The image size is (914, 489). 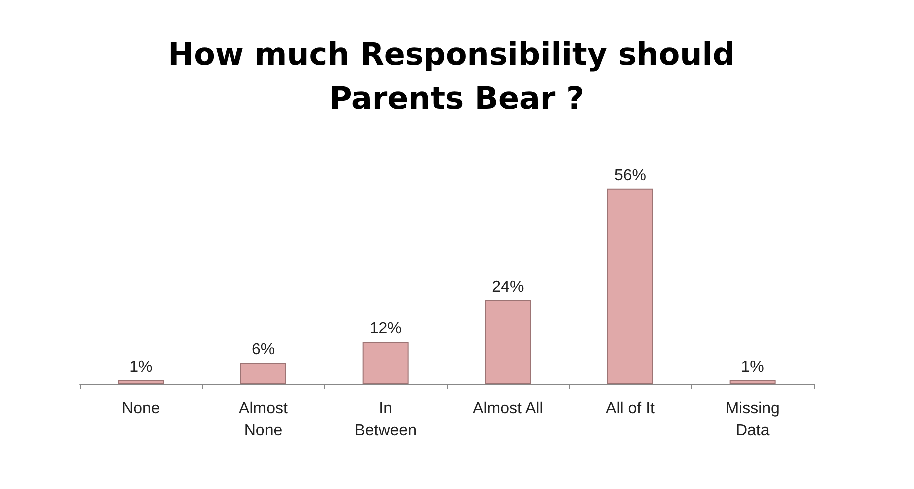 What do you see at coordinates (386, 329) in the screenshot?
I see `data-label: 12%` at bounding box center [386, 329].